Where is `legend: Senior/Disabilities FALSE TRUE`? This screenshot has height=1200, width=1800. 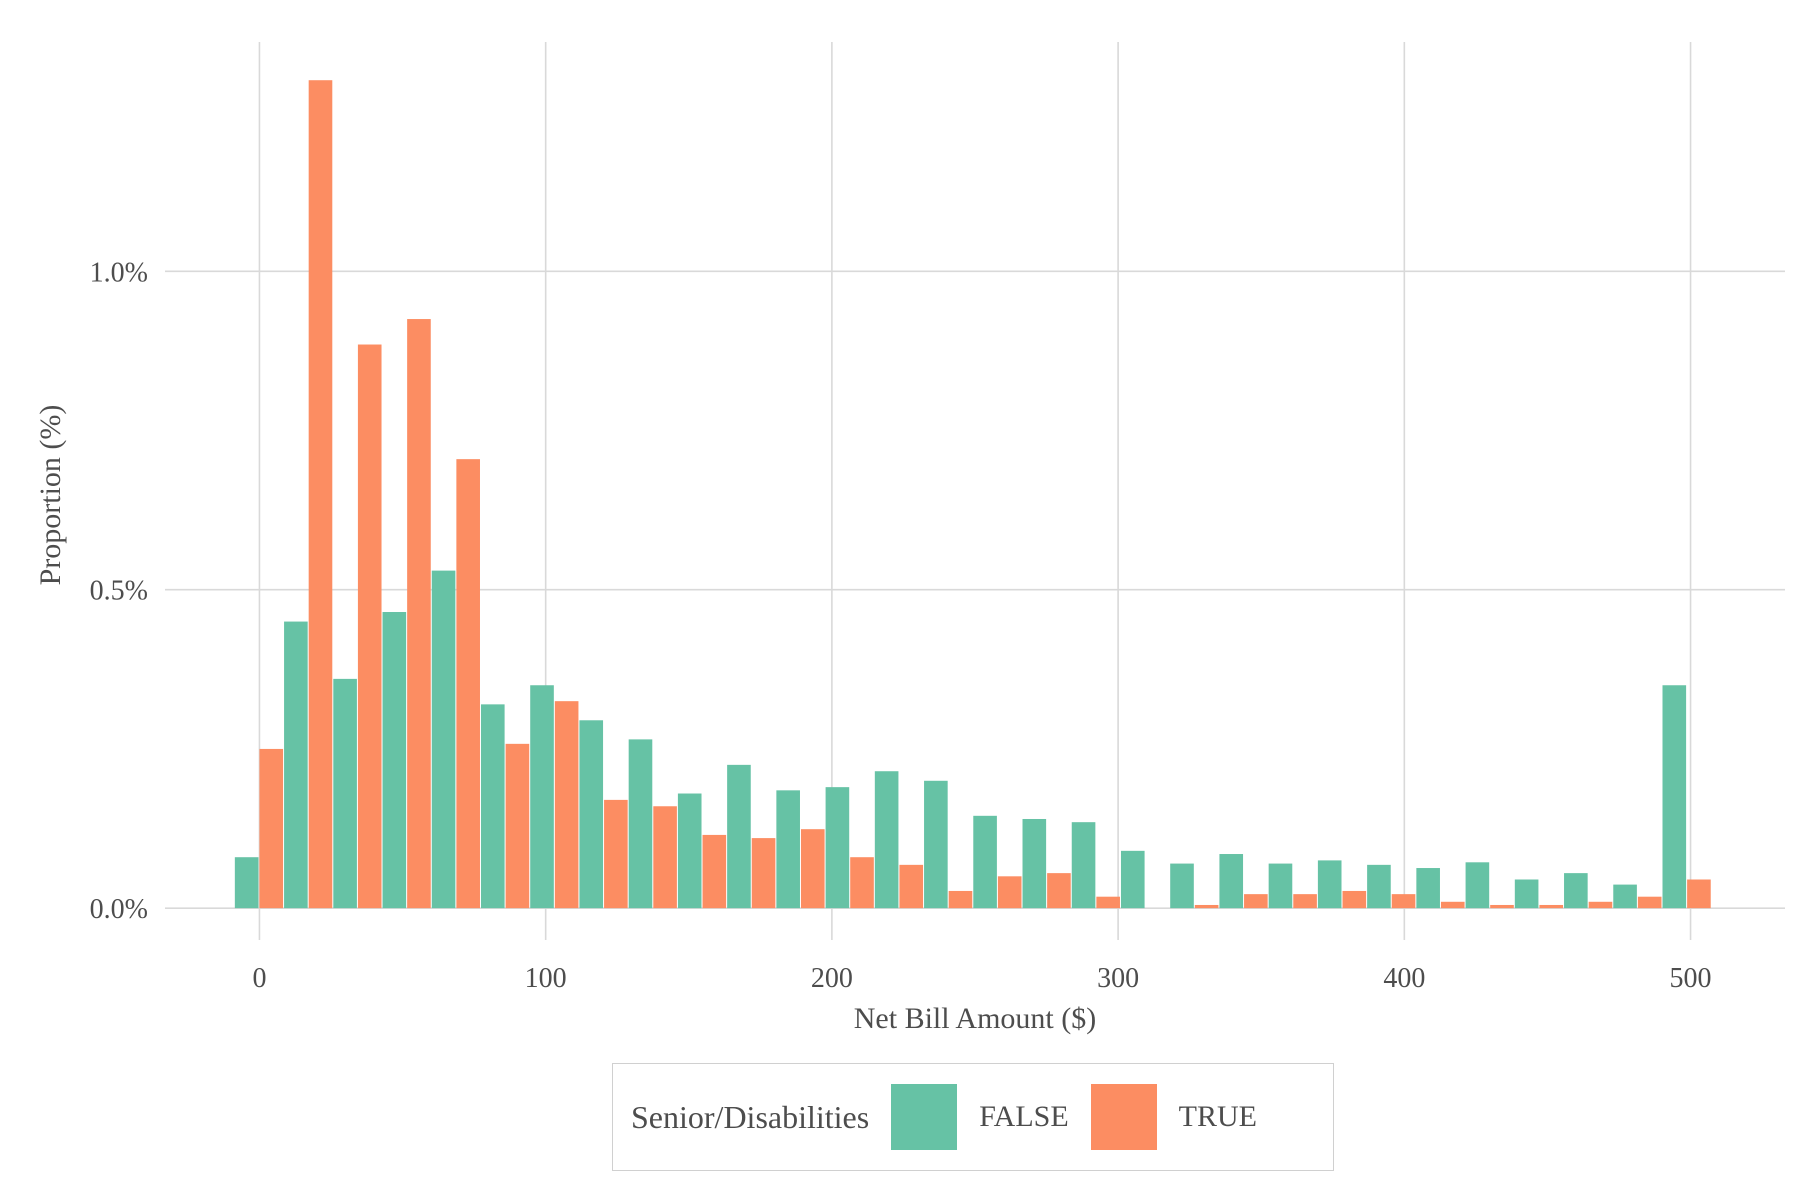
legend: Senior/Disabilities FALSE TRUE is located at coordinates (973, 1117).